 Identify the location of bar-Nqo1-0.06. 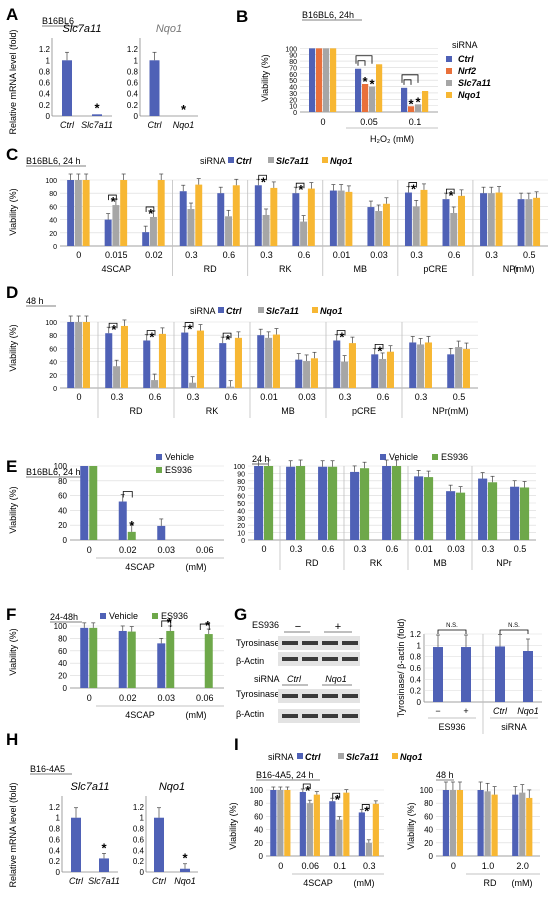
(316, 825).